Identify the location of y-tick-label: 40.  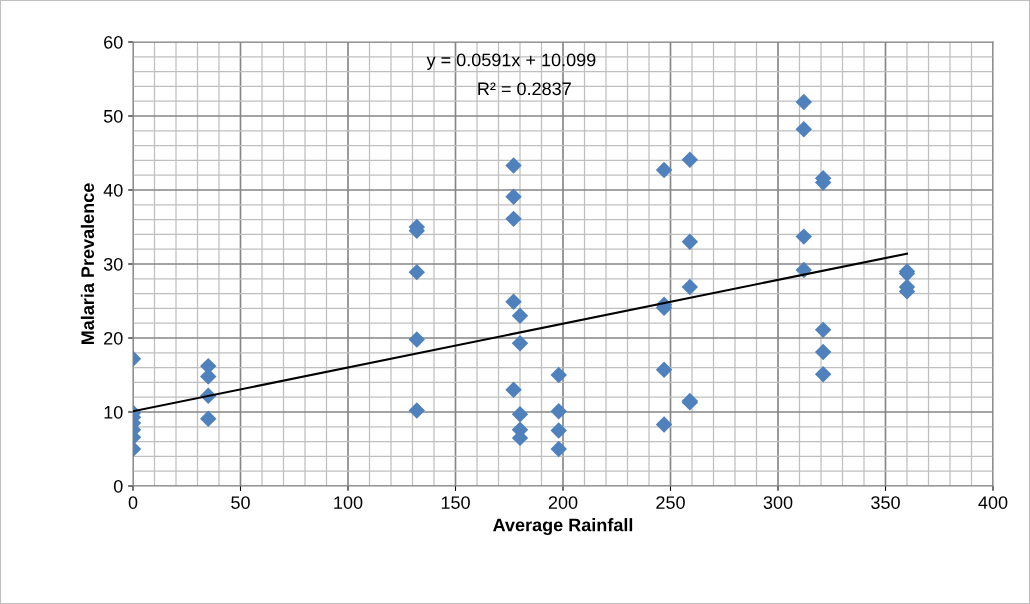
(113, 190).